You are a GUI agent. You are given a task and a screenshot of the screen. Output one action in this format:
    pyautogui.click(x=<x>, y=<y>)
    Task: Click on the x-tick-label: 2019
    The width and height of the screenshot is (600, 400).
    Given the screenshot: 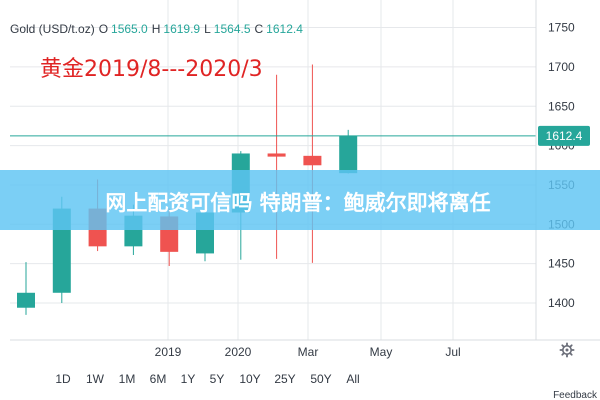 What is the action you would take?
    pyautogui.click(x=168, y=352)
    